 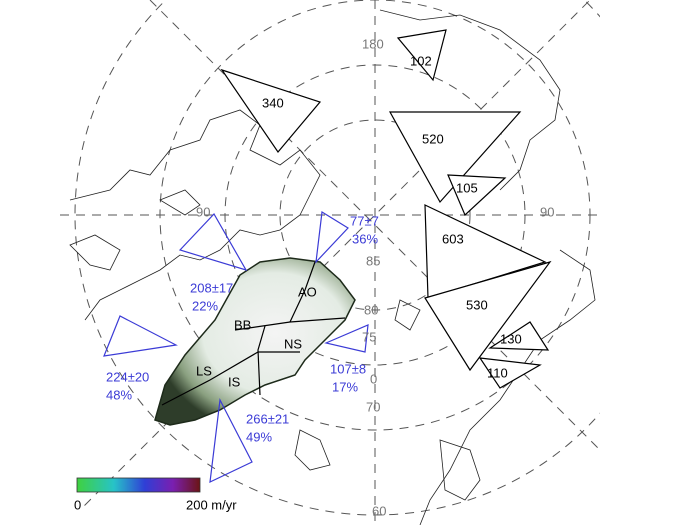 What do you see at coordinates (307, 291) in the screenshot?
I see `region: AO` at bounding box center [307, 291].